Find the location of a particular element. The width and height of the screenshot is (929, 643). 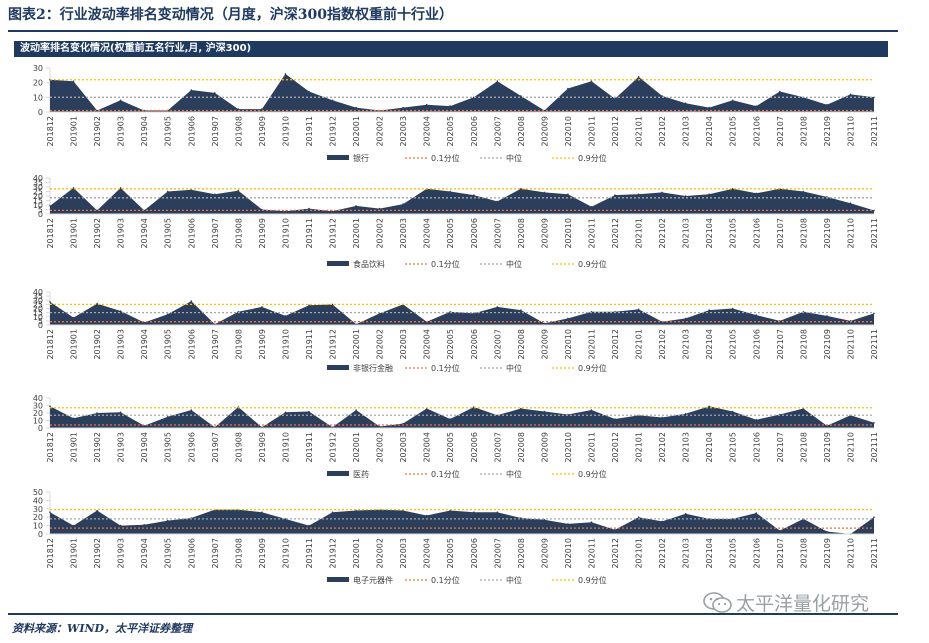

legend-swatch is located at coordinates (338, 579).